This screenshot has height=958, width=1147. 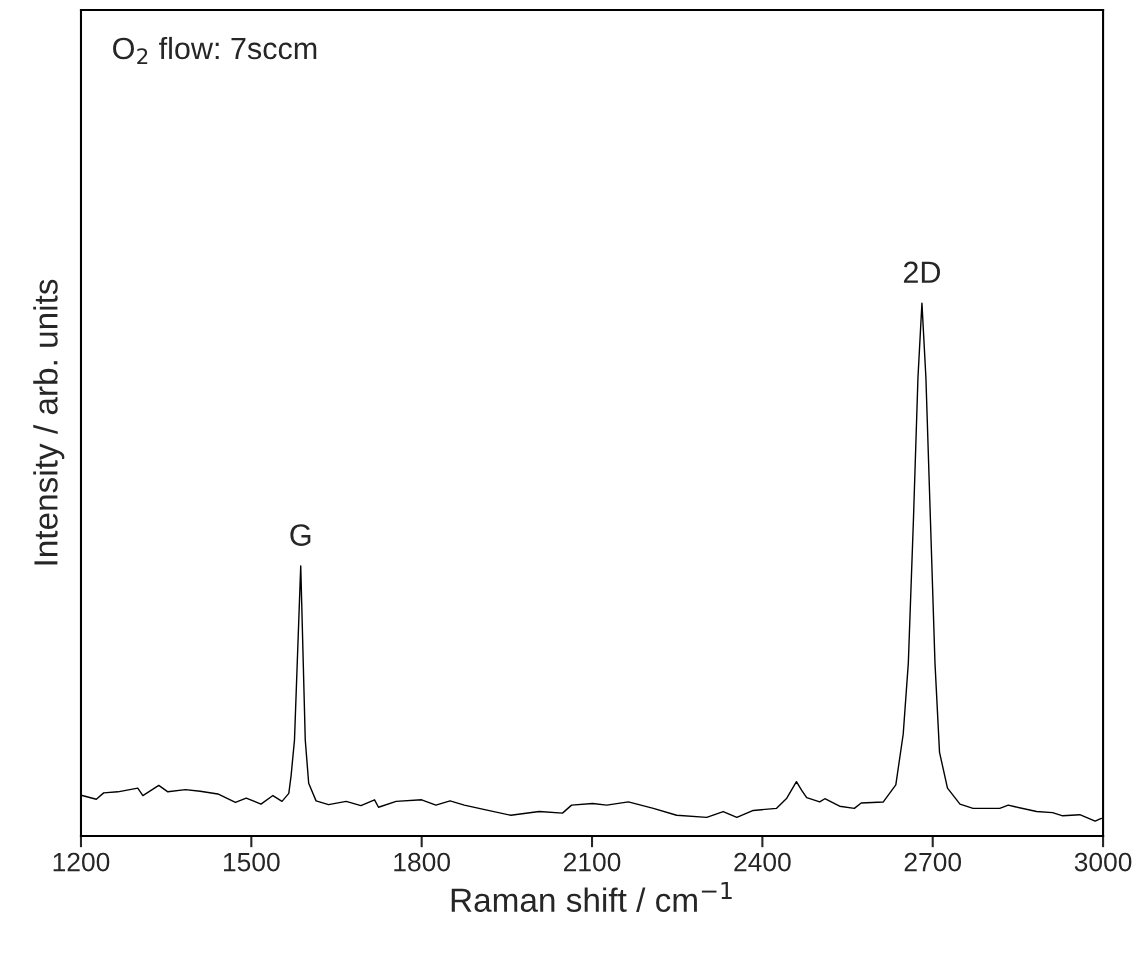 What do you see at coordinates (49, 422) in the screenshot?
I see `y-axis-title: Intensity / arb. units` at bounding box center [49, 422].